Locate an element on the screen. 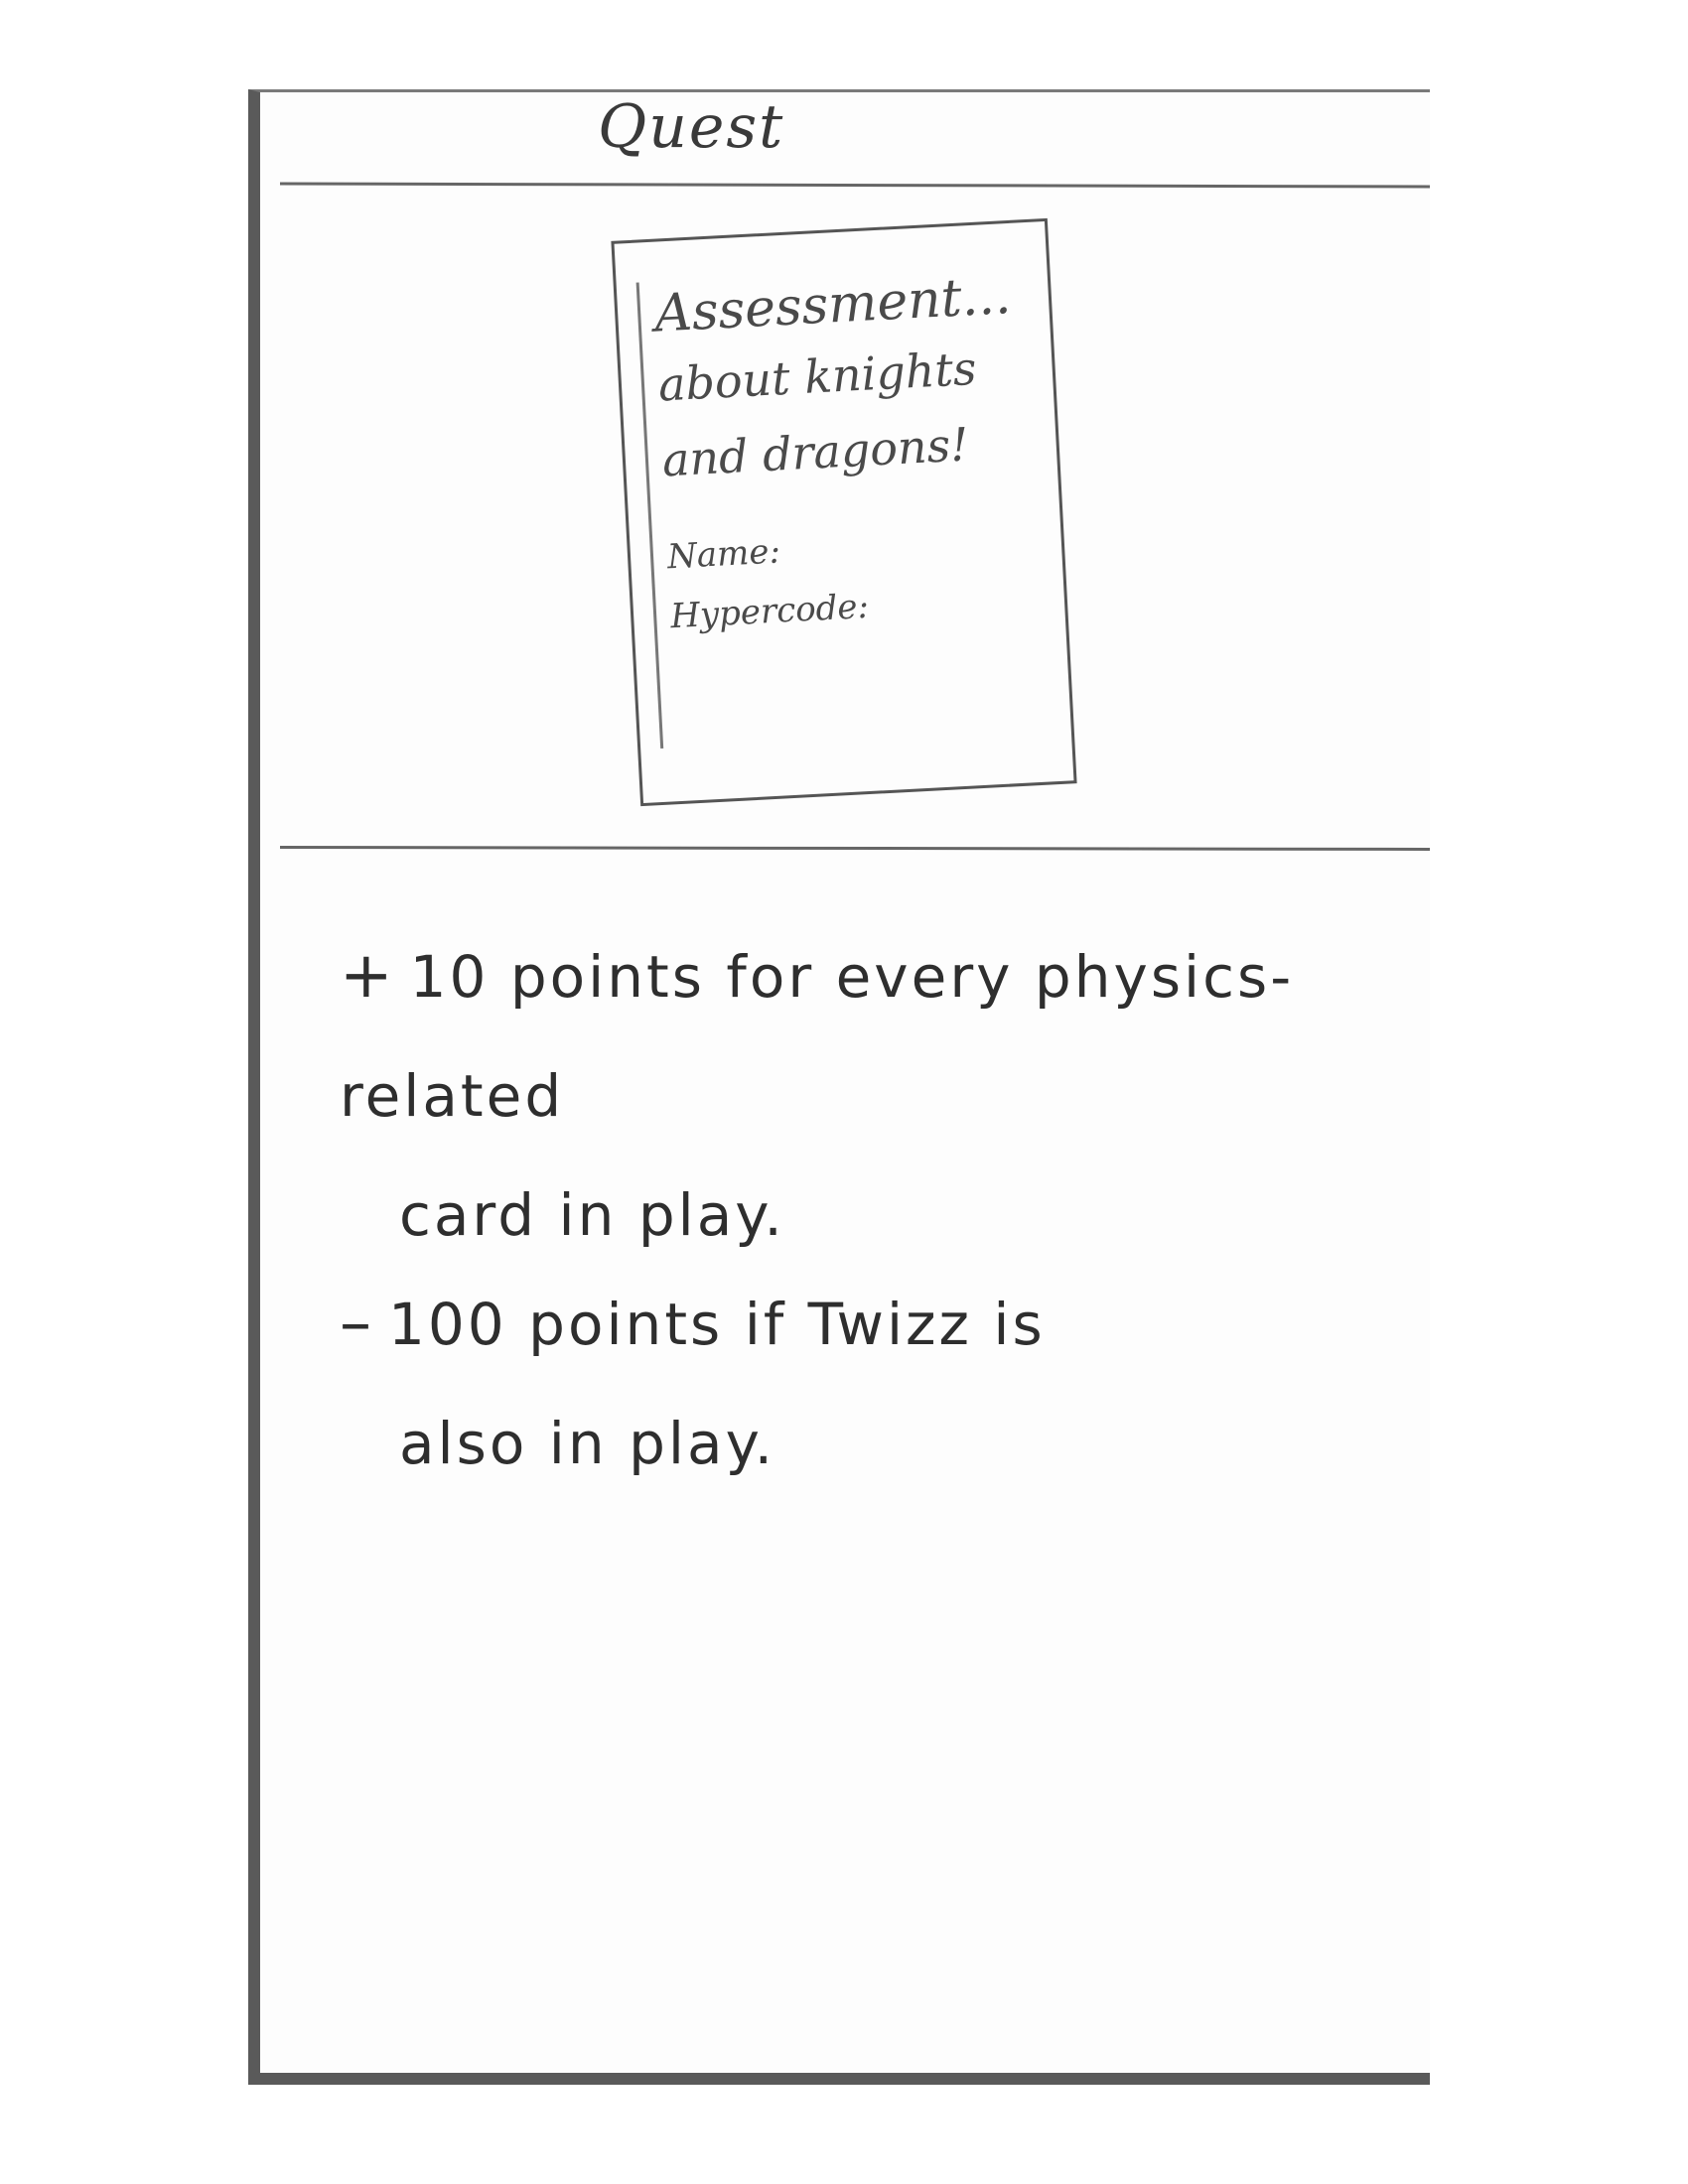 This screenshot has width=1688, height=2184. rule-penalty: –100 points if Twizz is also in play. is located at coordinates (866, 1383).